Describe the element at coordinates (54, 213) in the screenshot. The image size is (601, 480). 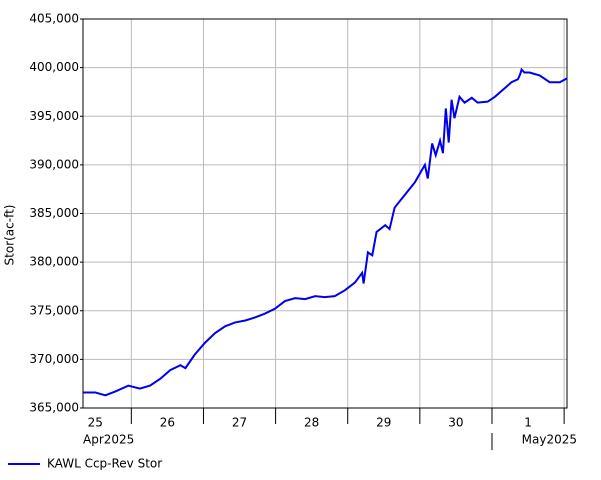
I see `y-tick-label: 385,000` at that location.